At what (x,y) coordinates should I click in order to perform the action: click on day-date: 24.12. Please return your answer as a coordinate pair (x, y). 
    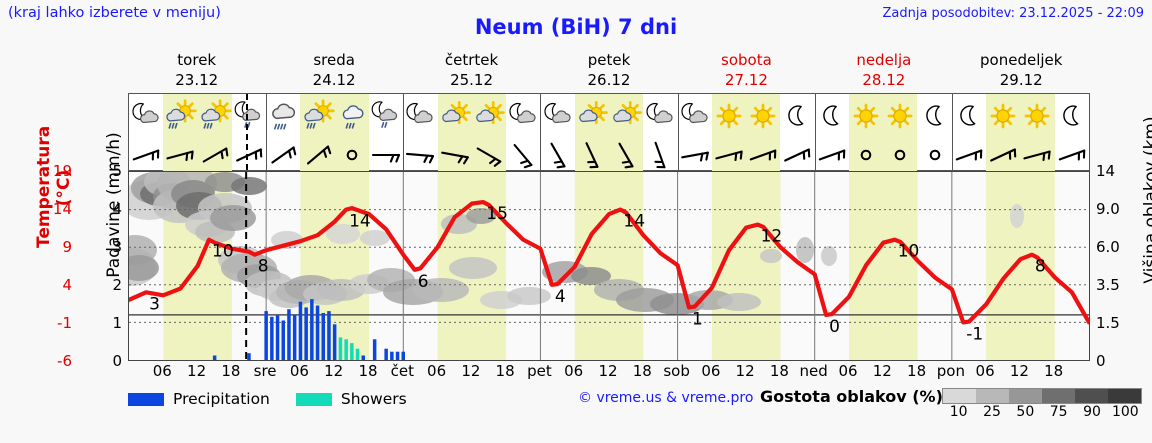
    Looking at the image, I should click on (334, 80).